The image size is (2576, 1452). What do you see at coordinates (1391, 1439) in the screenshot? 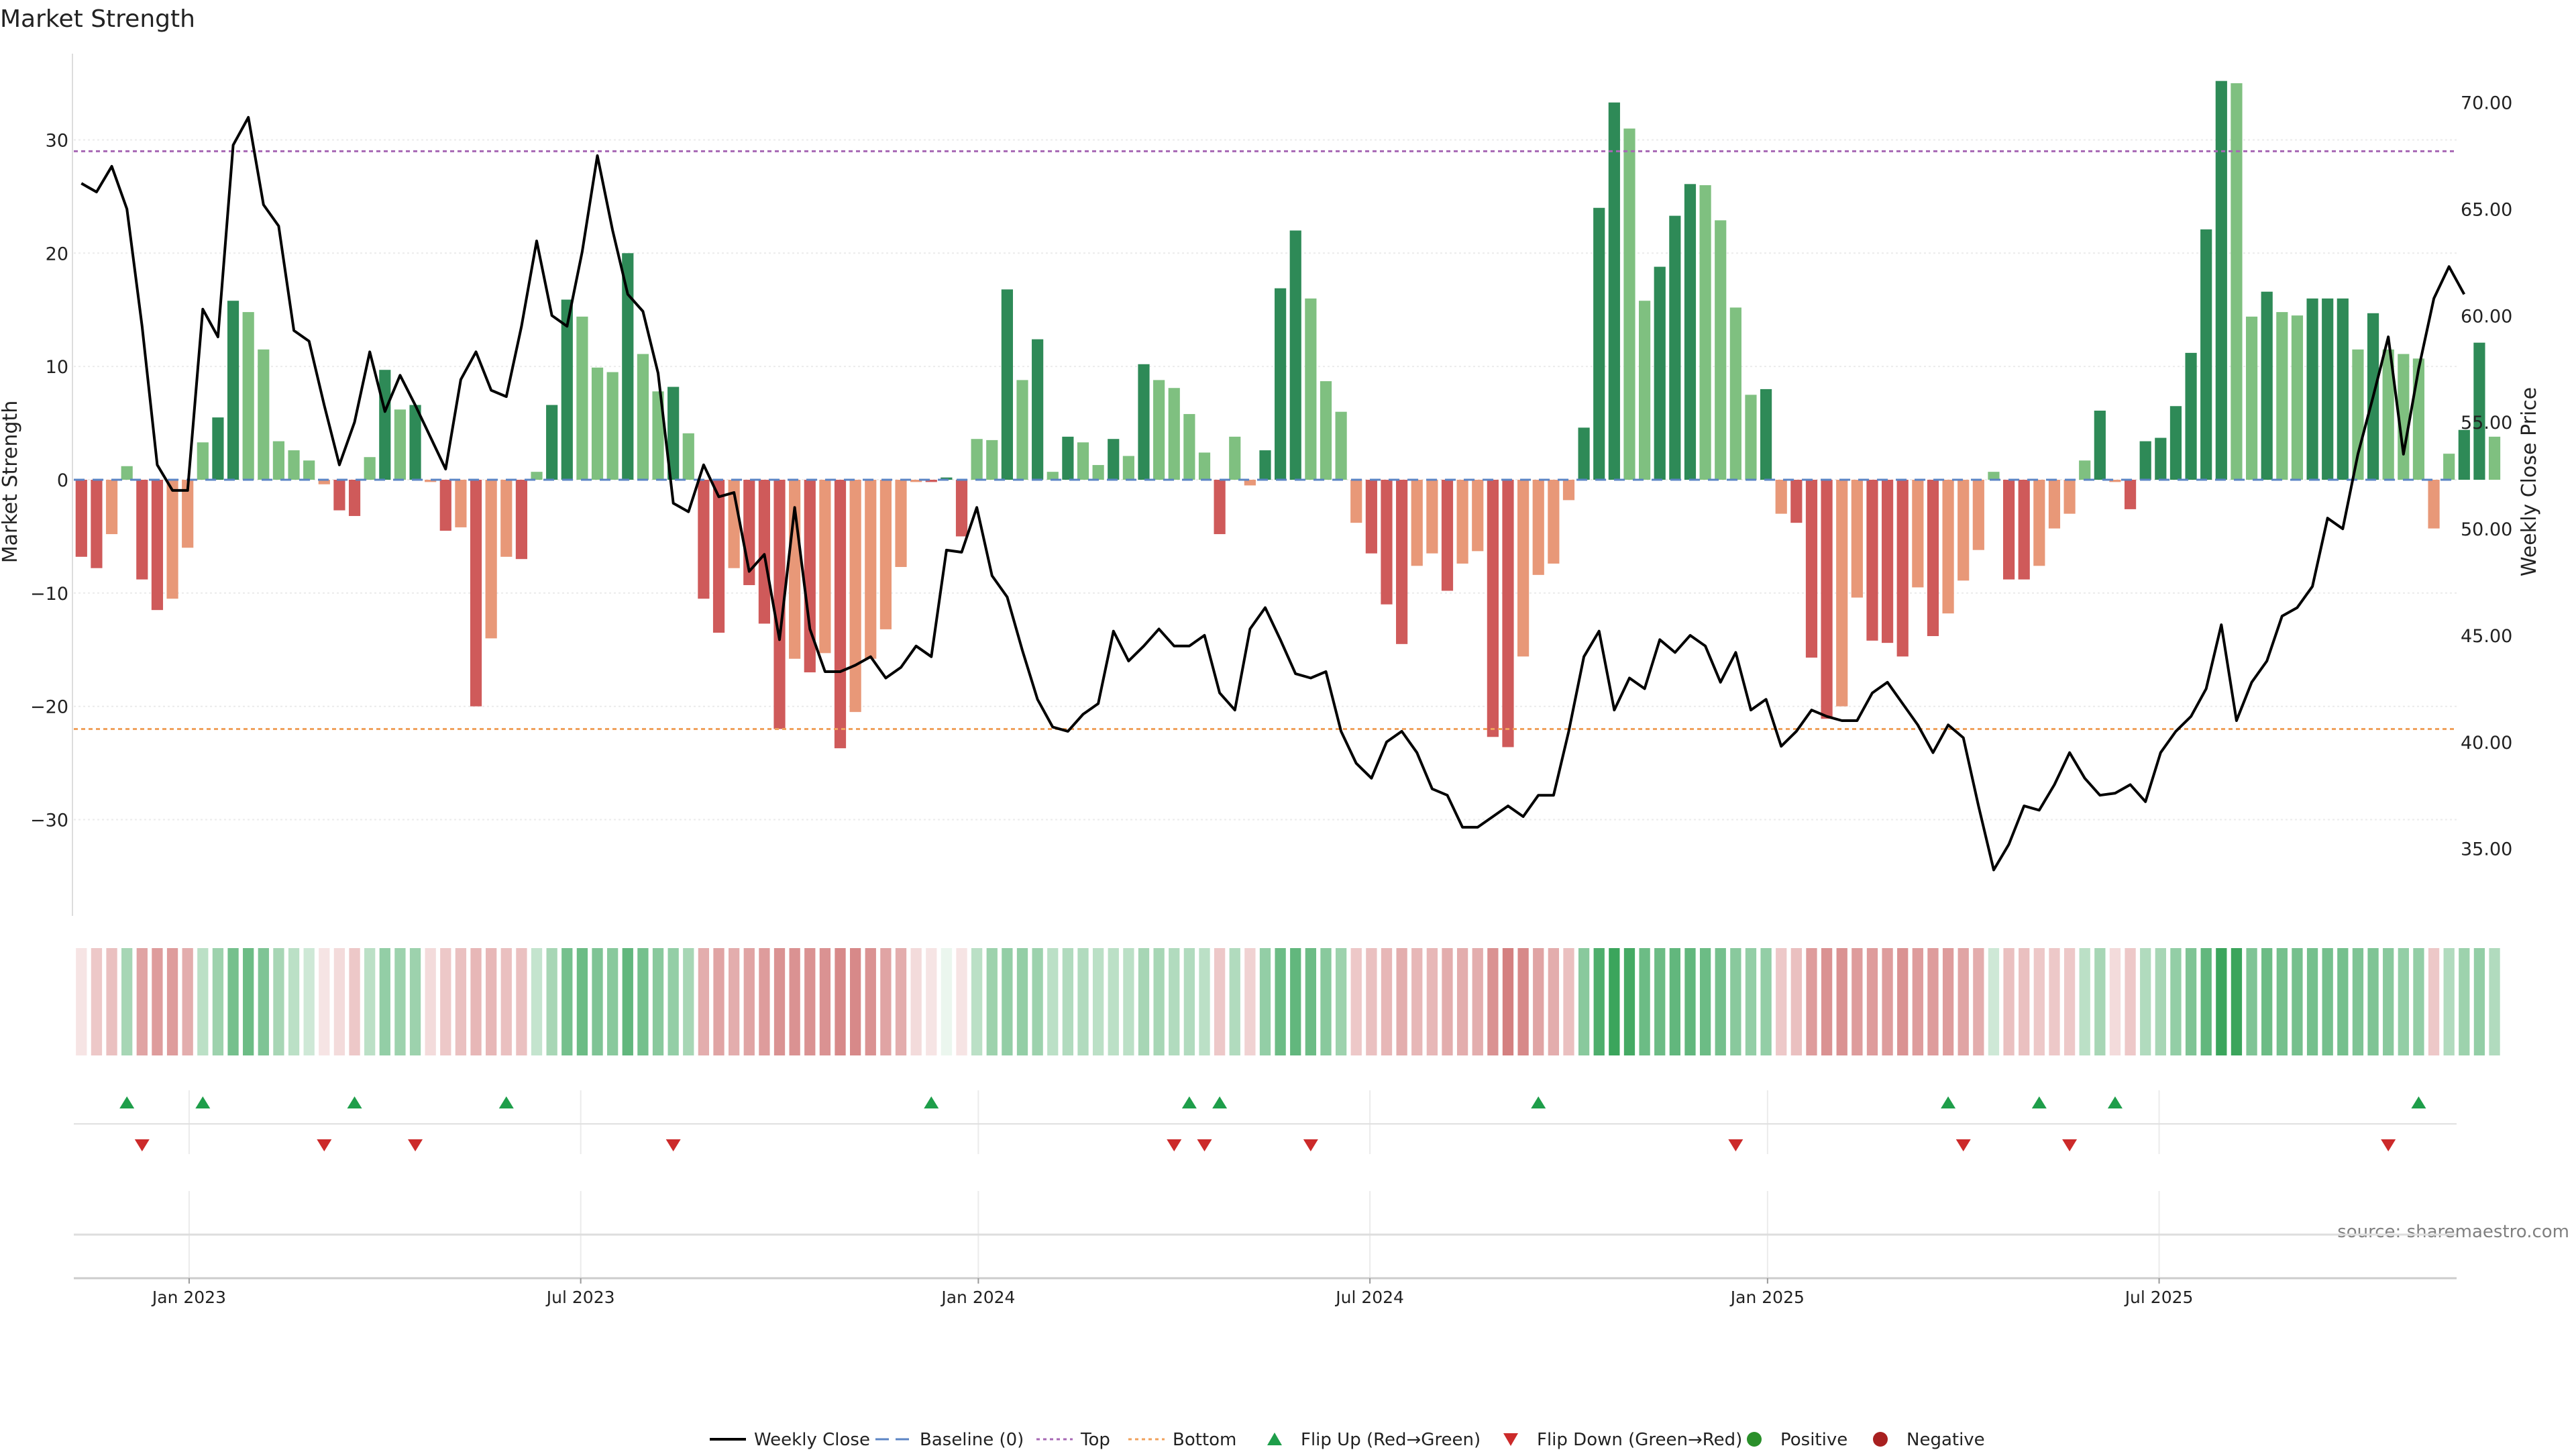
I see `legend-label: Flip Up (Red→Green)` at bounding box center [1391, 1439].